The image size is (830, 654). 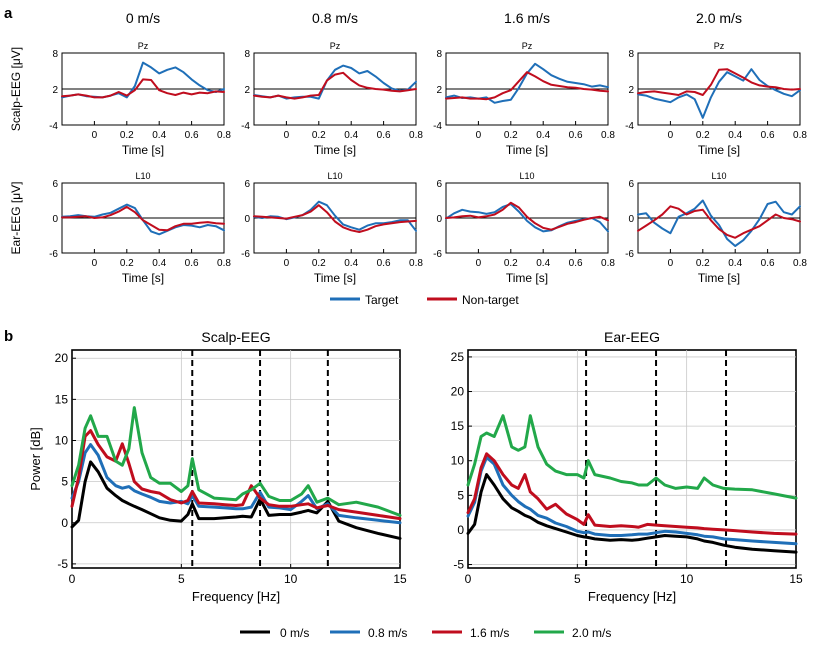 I want to click on y-axis-label: Scalp-EEG [μV], so click(x=16, y=89).